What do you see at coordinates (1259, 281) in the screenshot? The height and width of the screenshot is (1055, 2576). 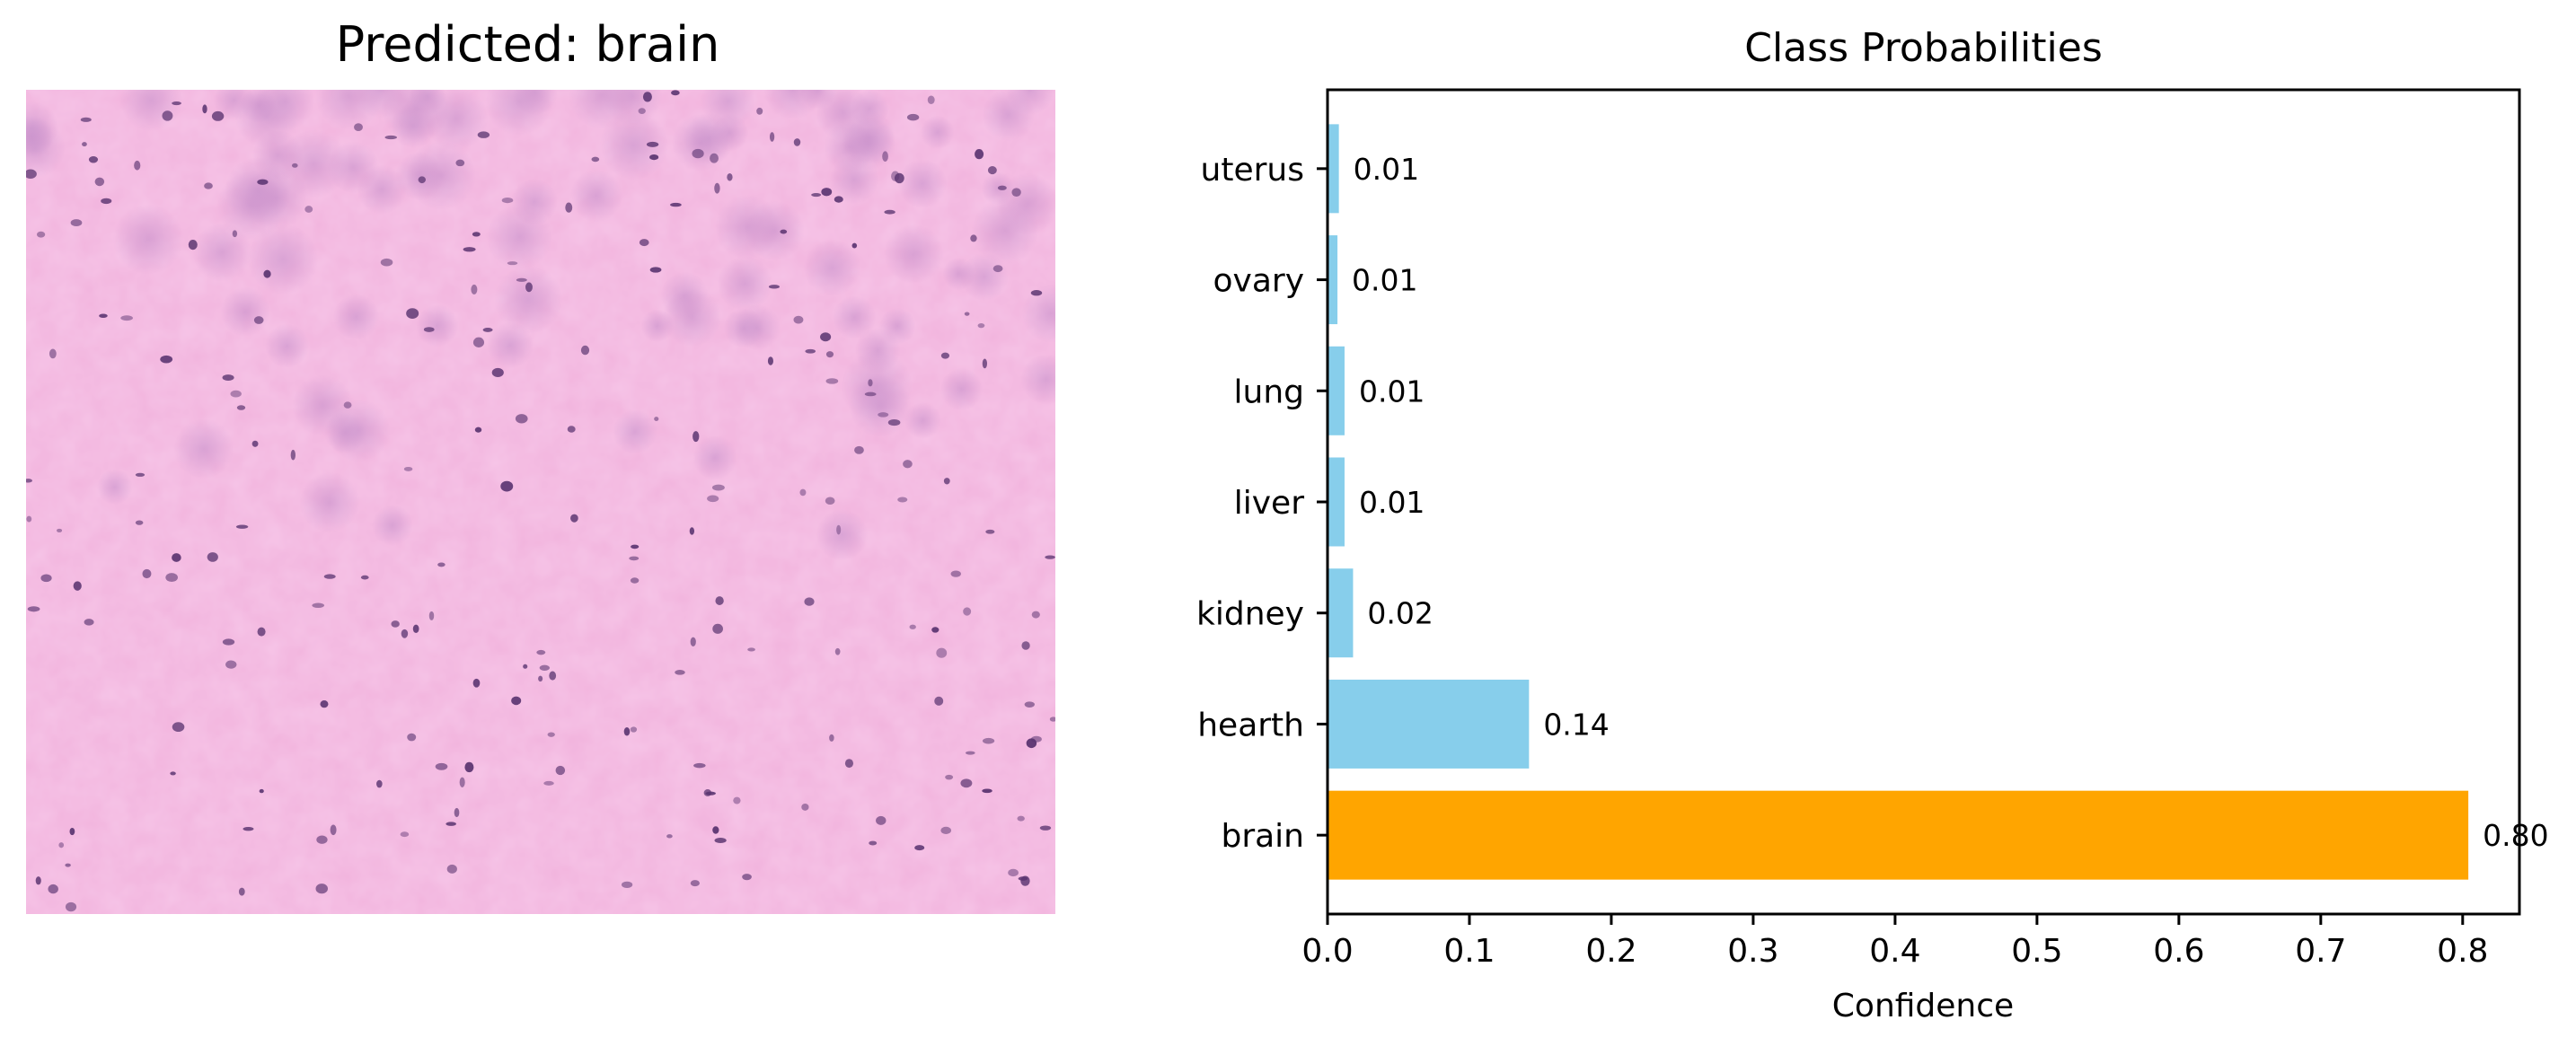 I see `y-tick-label-ovary: ovary` at bounding box center [1259, 281].